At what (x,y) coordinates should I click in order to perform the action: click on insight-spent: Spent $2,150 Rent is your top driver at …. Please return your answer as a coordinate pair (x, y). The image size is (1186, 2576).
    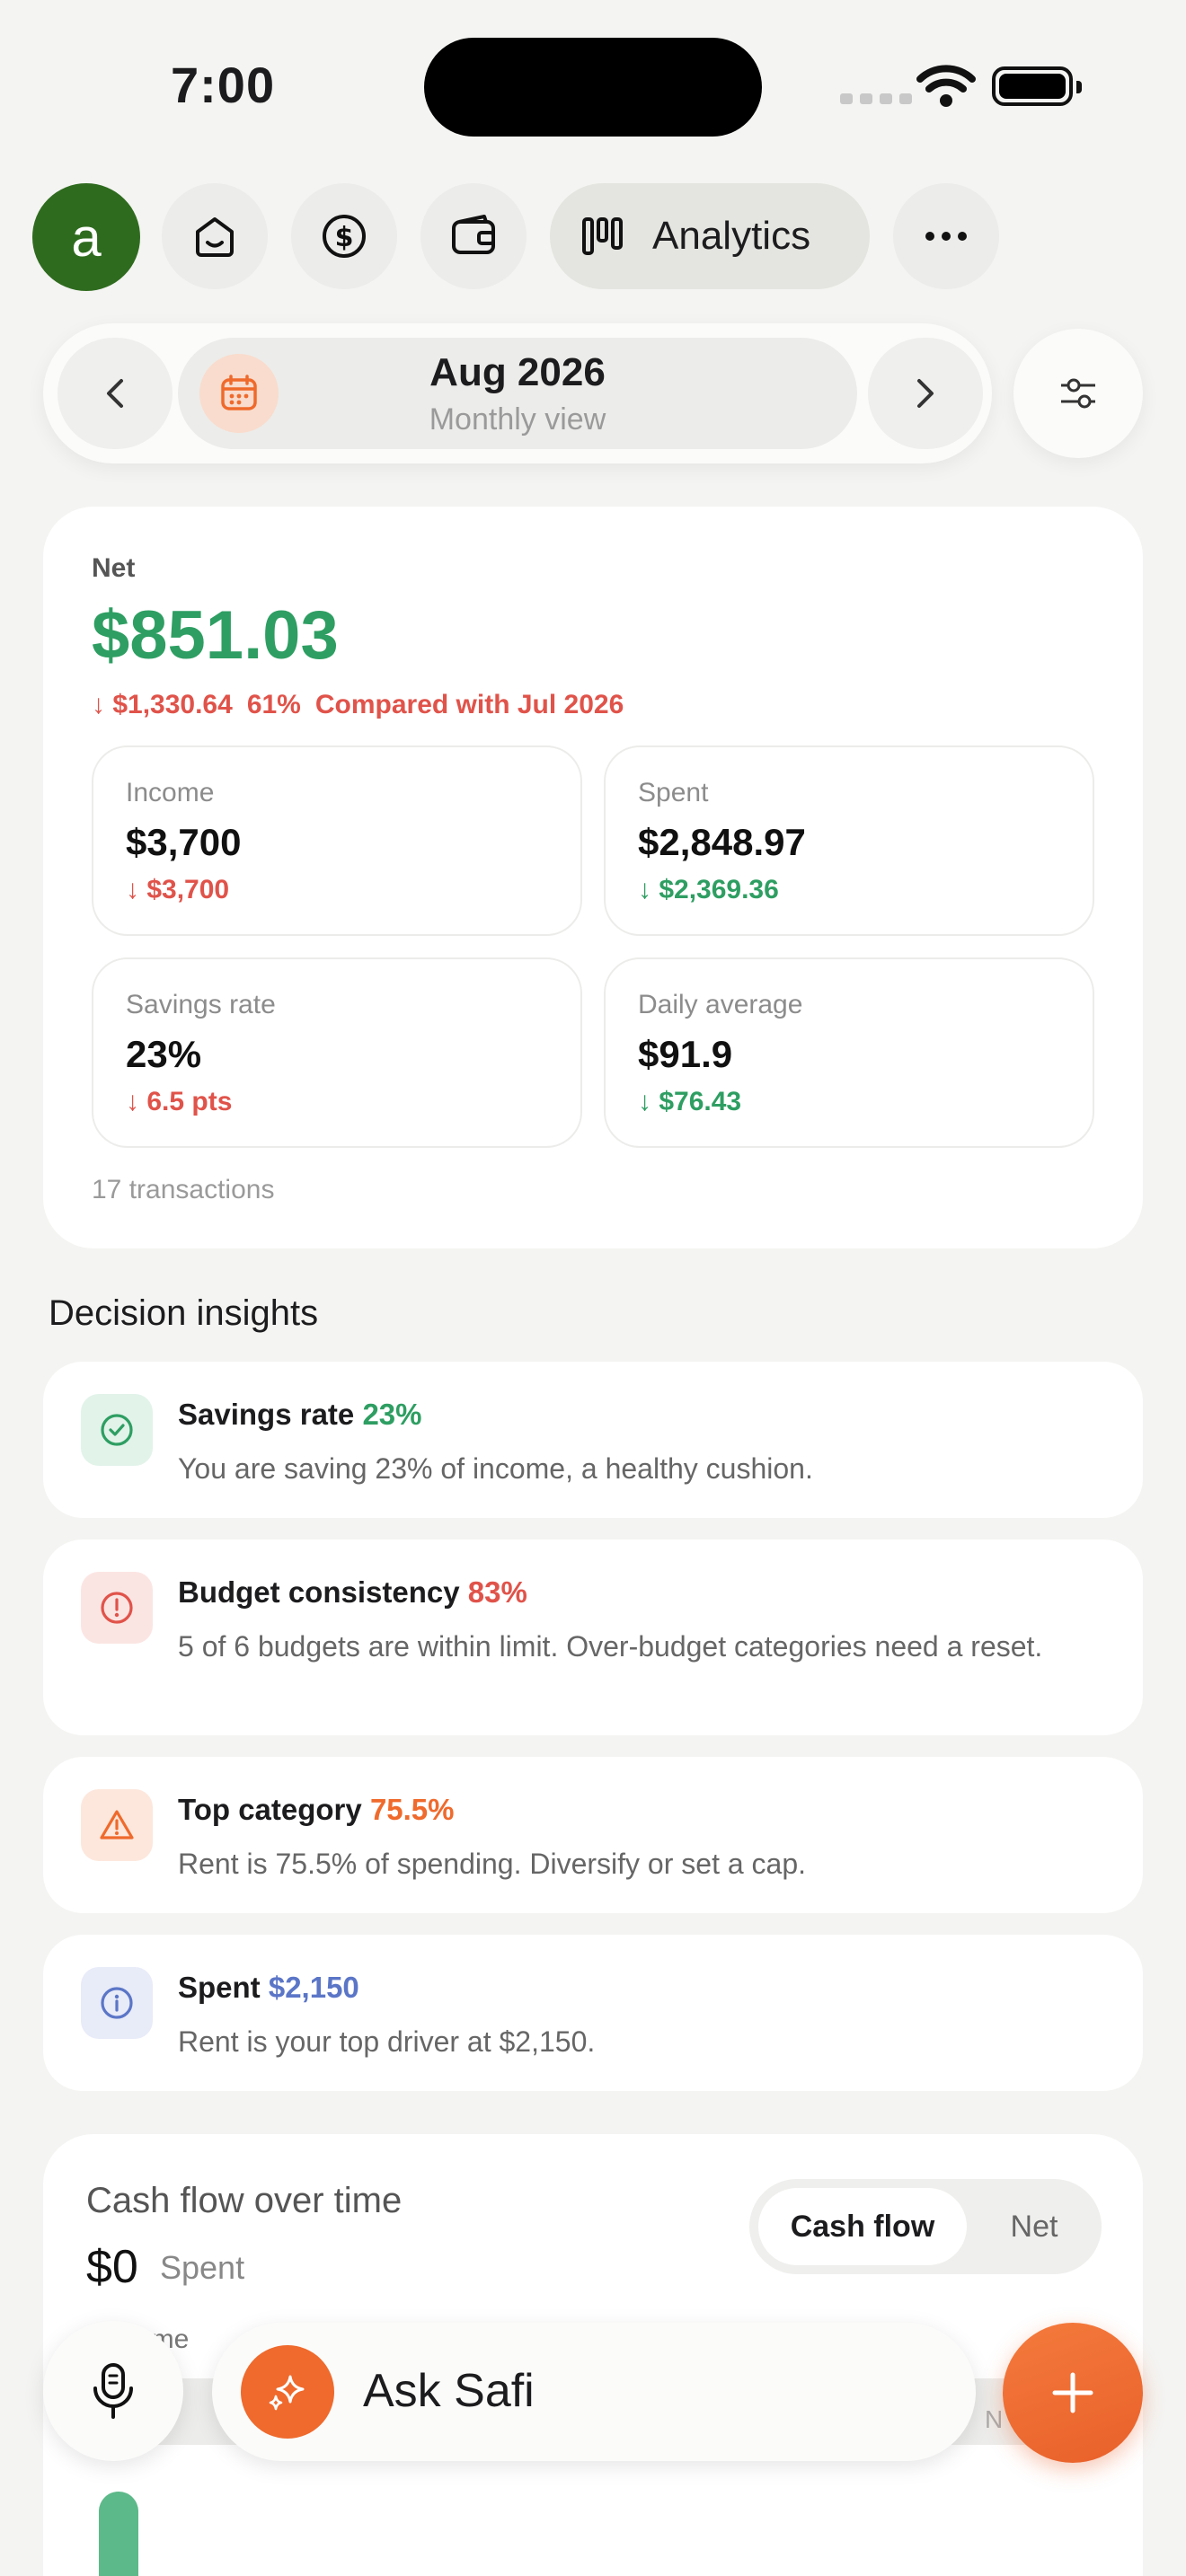
    Looking at the image, I should click on (593, 2013).